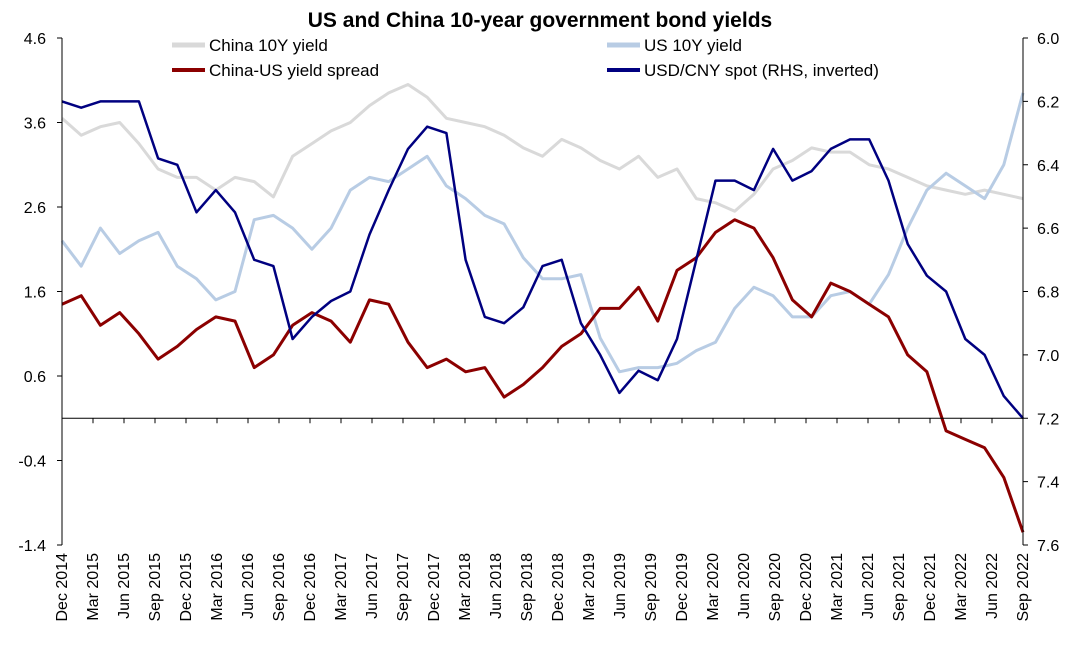 The image size is (1080, 655). What do you see at coordinates (1048, 102) in the screenshot?
I see `right-tick-label: 6.2` at bounding box center [1048, 102].